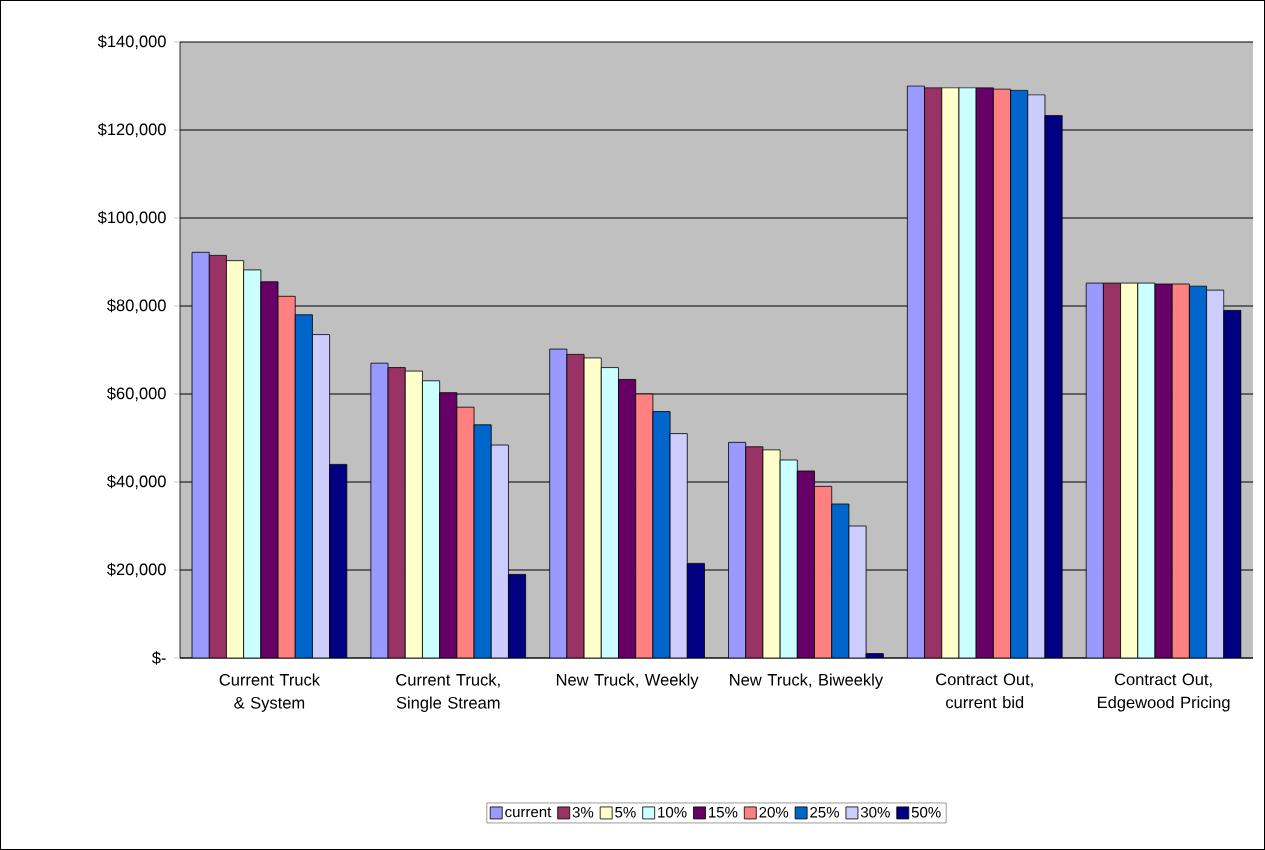 This screenshot has height=850, width=1265. Describe the element at coordinates (583, 812) in the screenshot. I see `legend-label: 3%` at that location.